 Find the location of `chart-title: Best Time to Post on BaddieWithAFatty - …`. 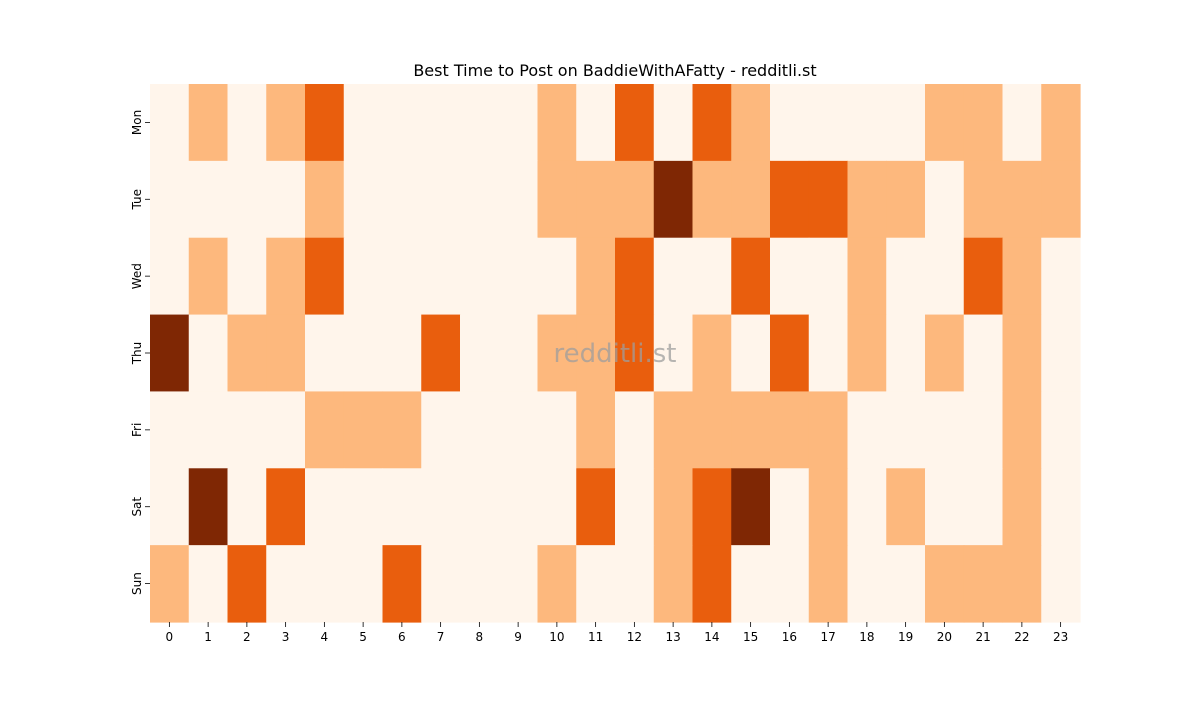

chart-title: Best Time to Post on BaddieWithAFatty - … is located at coordinates (614, 70).